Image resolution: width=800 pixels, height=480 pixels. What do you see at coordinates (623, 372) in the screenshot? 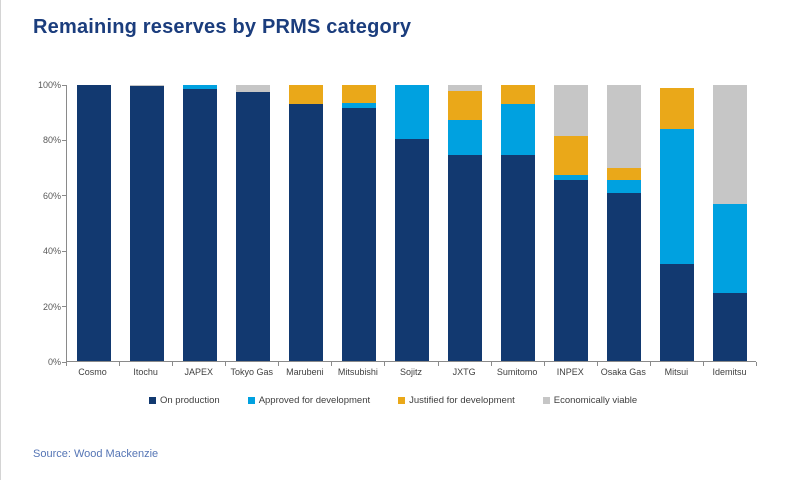
I see `x-label-osaka-gas: Osaka Gas` at bounding box center [623, 372].